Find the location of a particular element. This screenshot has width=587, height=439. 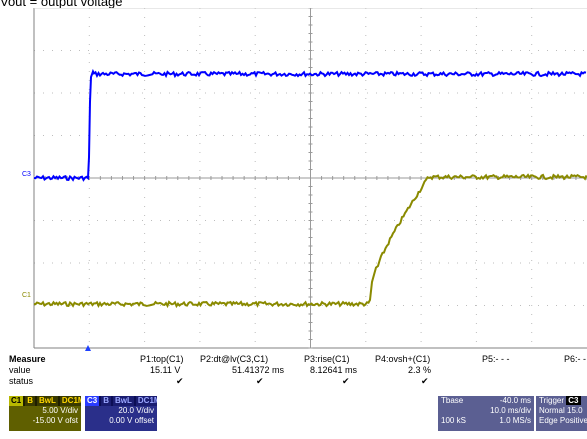

c1-channel-descriptor: C1BBwLDC1M 5.00 V/div -15.00 V ofst is located at coordinates (45, 413).